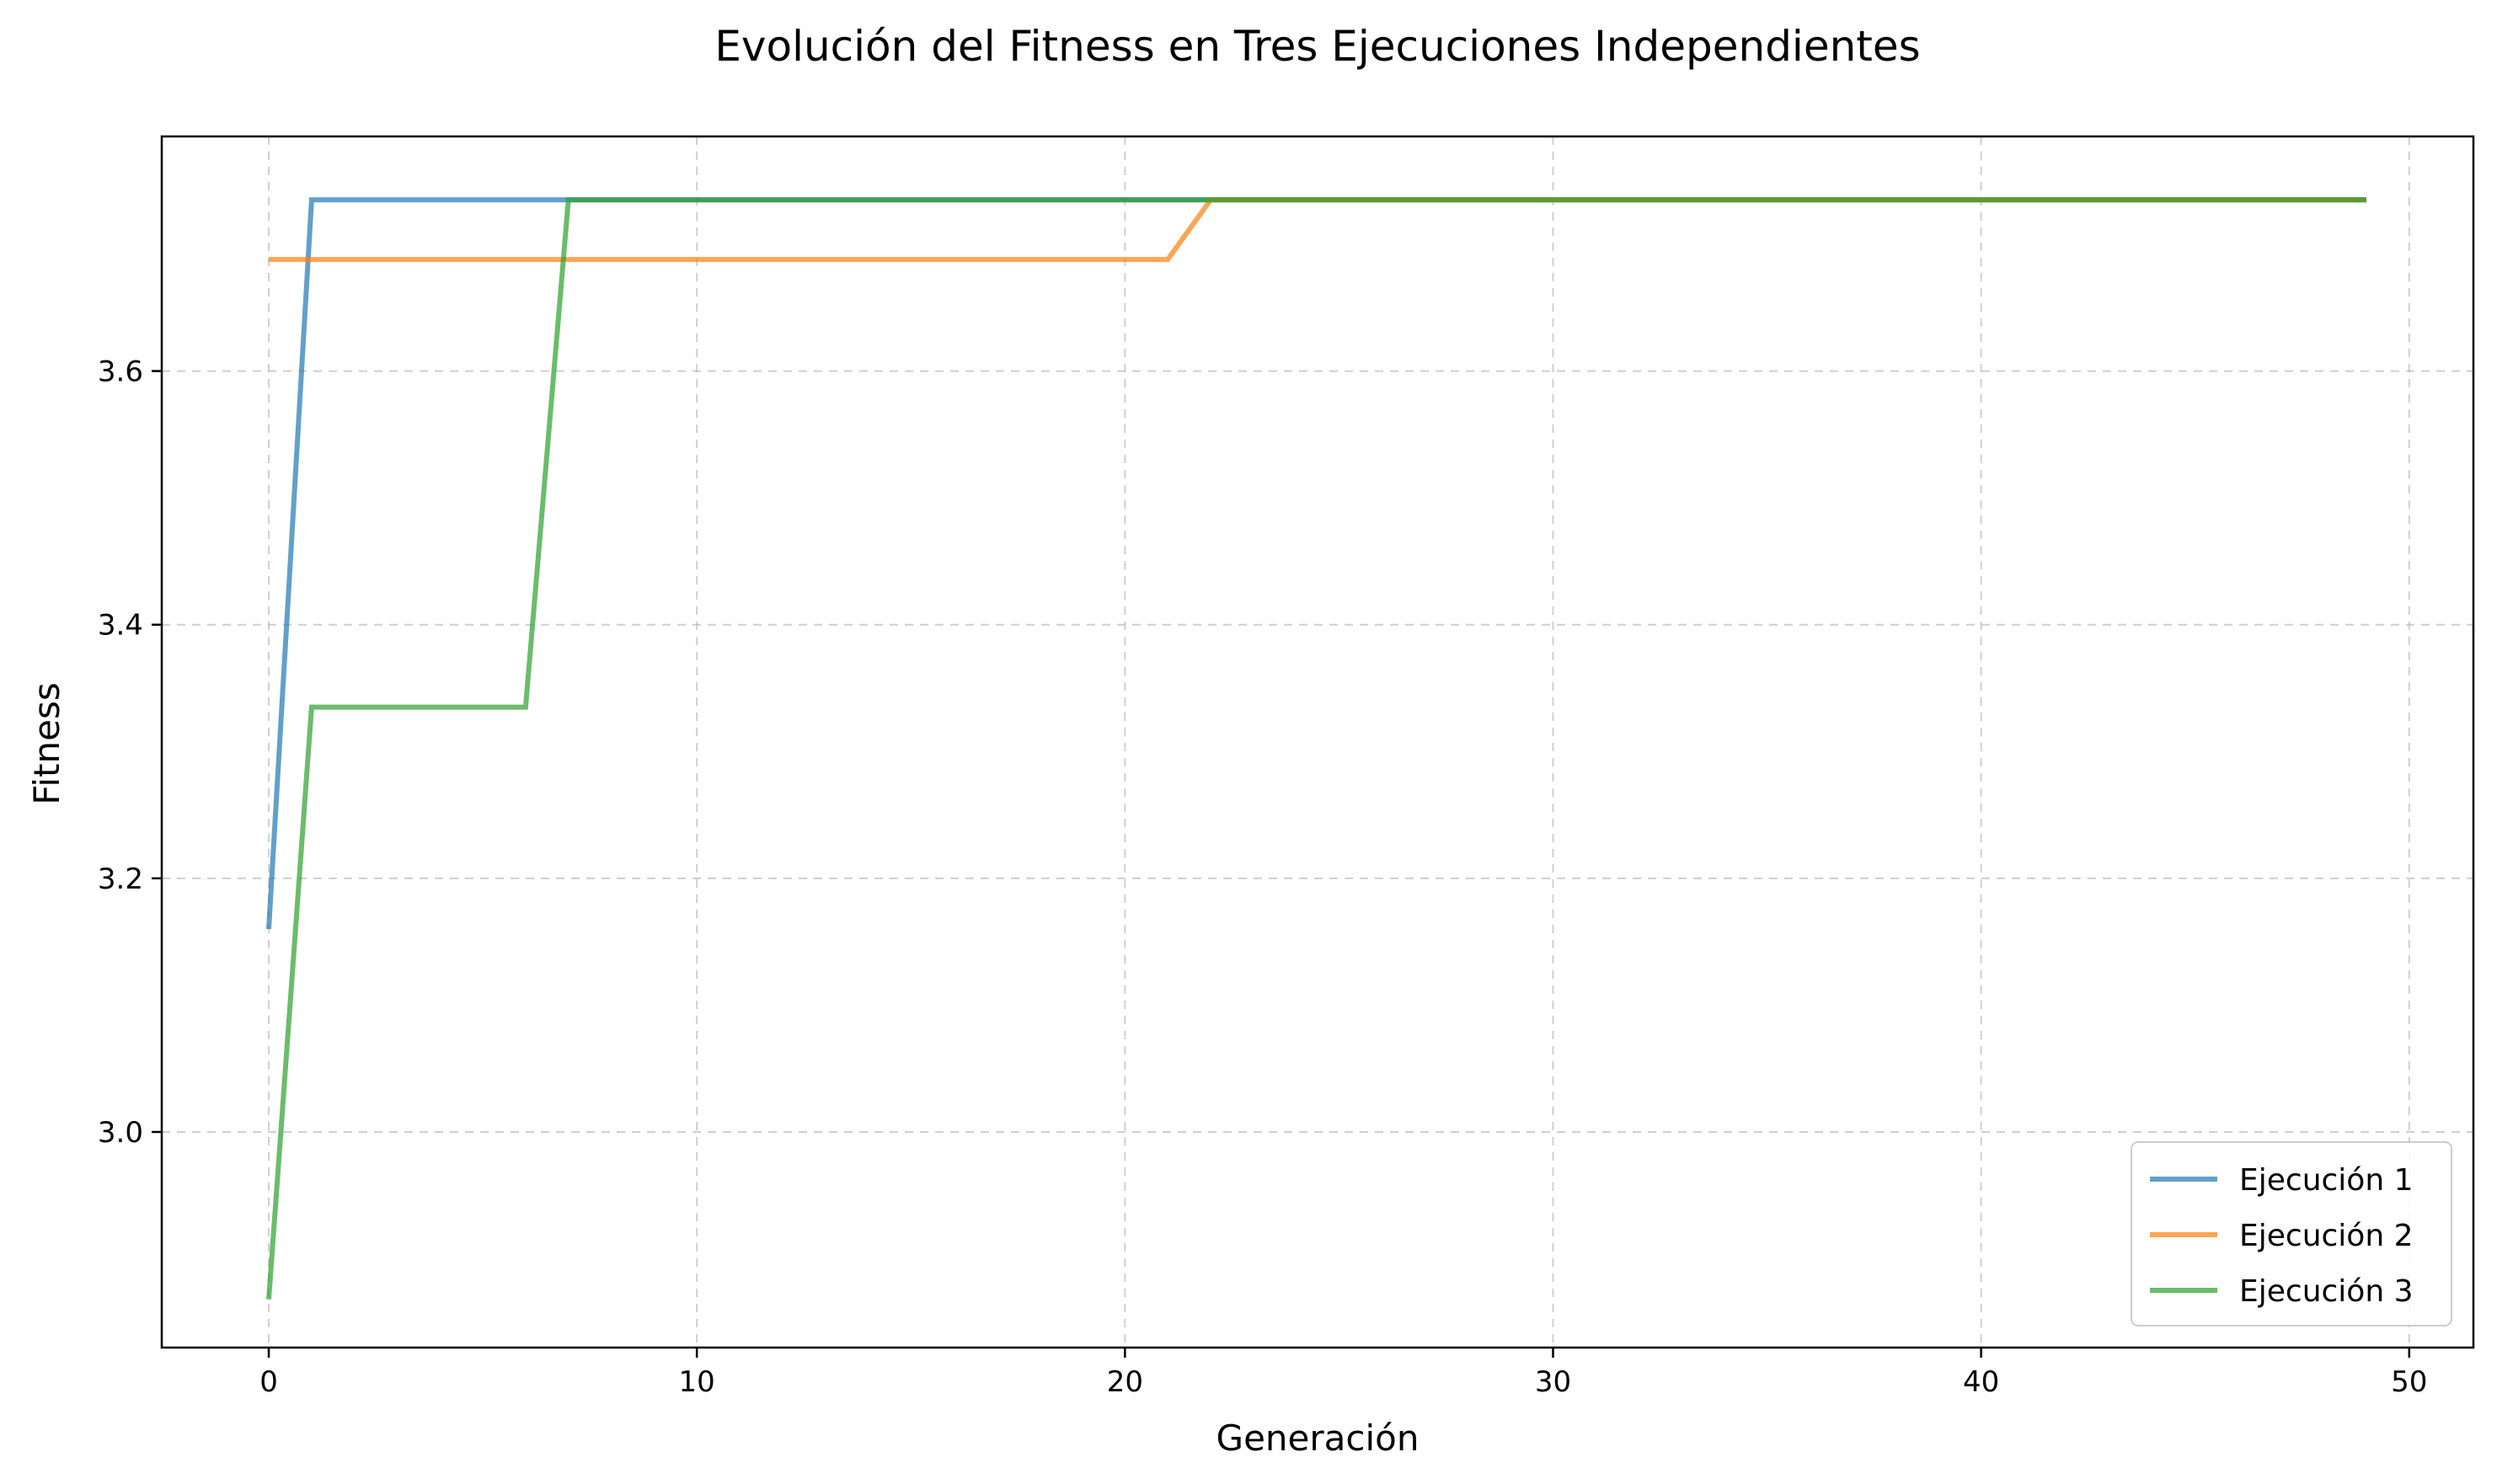  I want to click on legend-label-3: Ejecución 3, so click(2326, 1291).